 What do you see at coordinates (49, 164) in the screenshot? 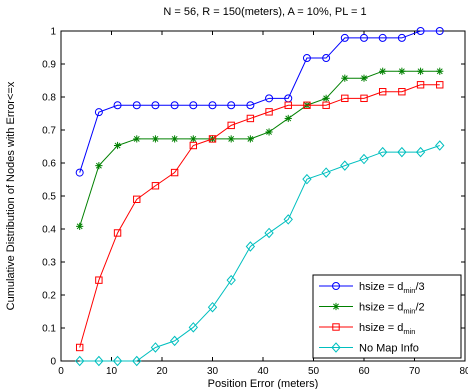
I see `y-tick-label: 0.6` at bounding box center [49, 164].